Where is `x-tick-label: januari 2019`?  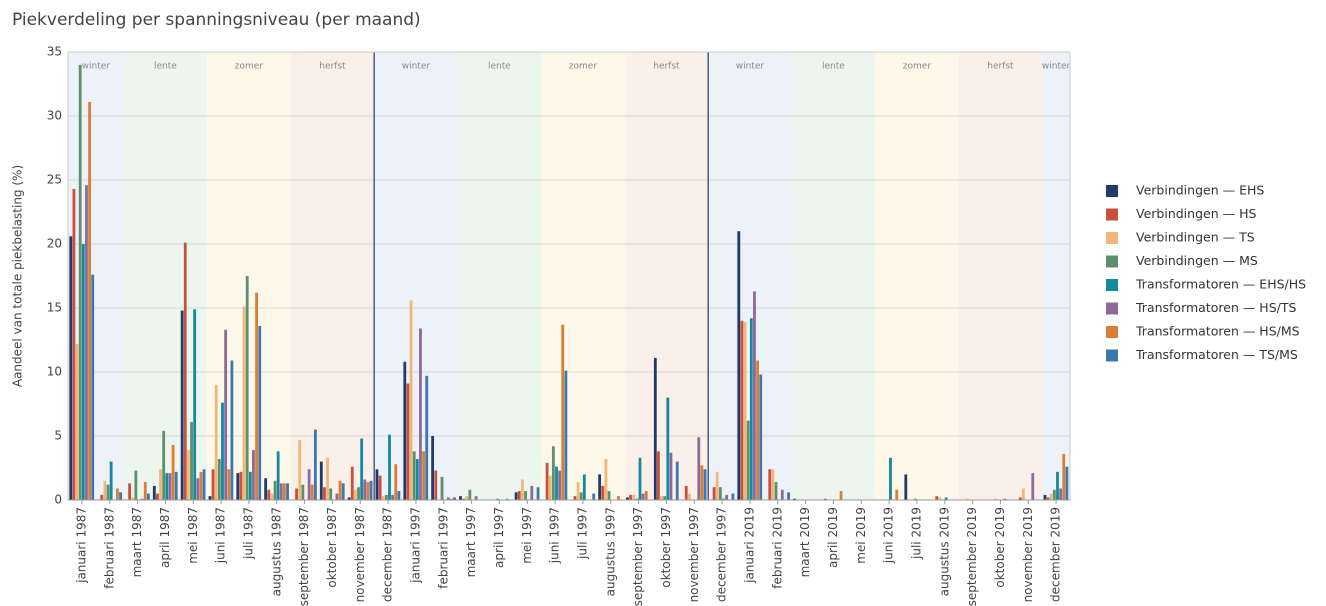
x-tick-label: januari 2019 is located at coordinates (749, 545).